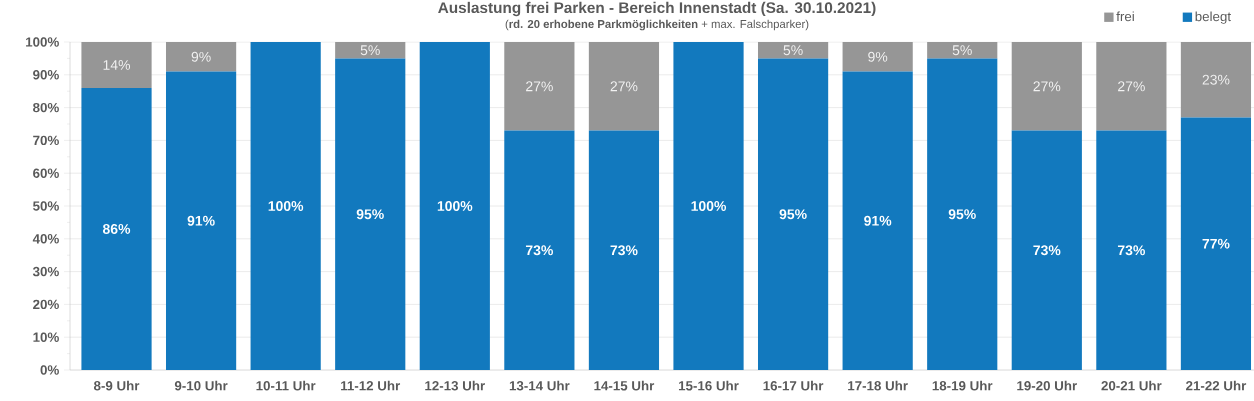  What do you see at coordinates (624, 385) in the screenshot?
I see `x-tick-label: 14-15 Uhr` at bounding box center [624, 385].